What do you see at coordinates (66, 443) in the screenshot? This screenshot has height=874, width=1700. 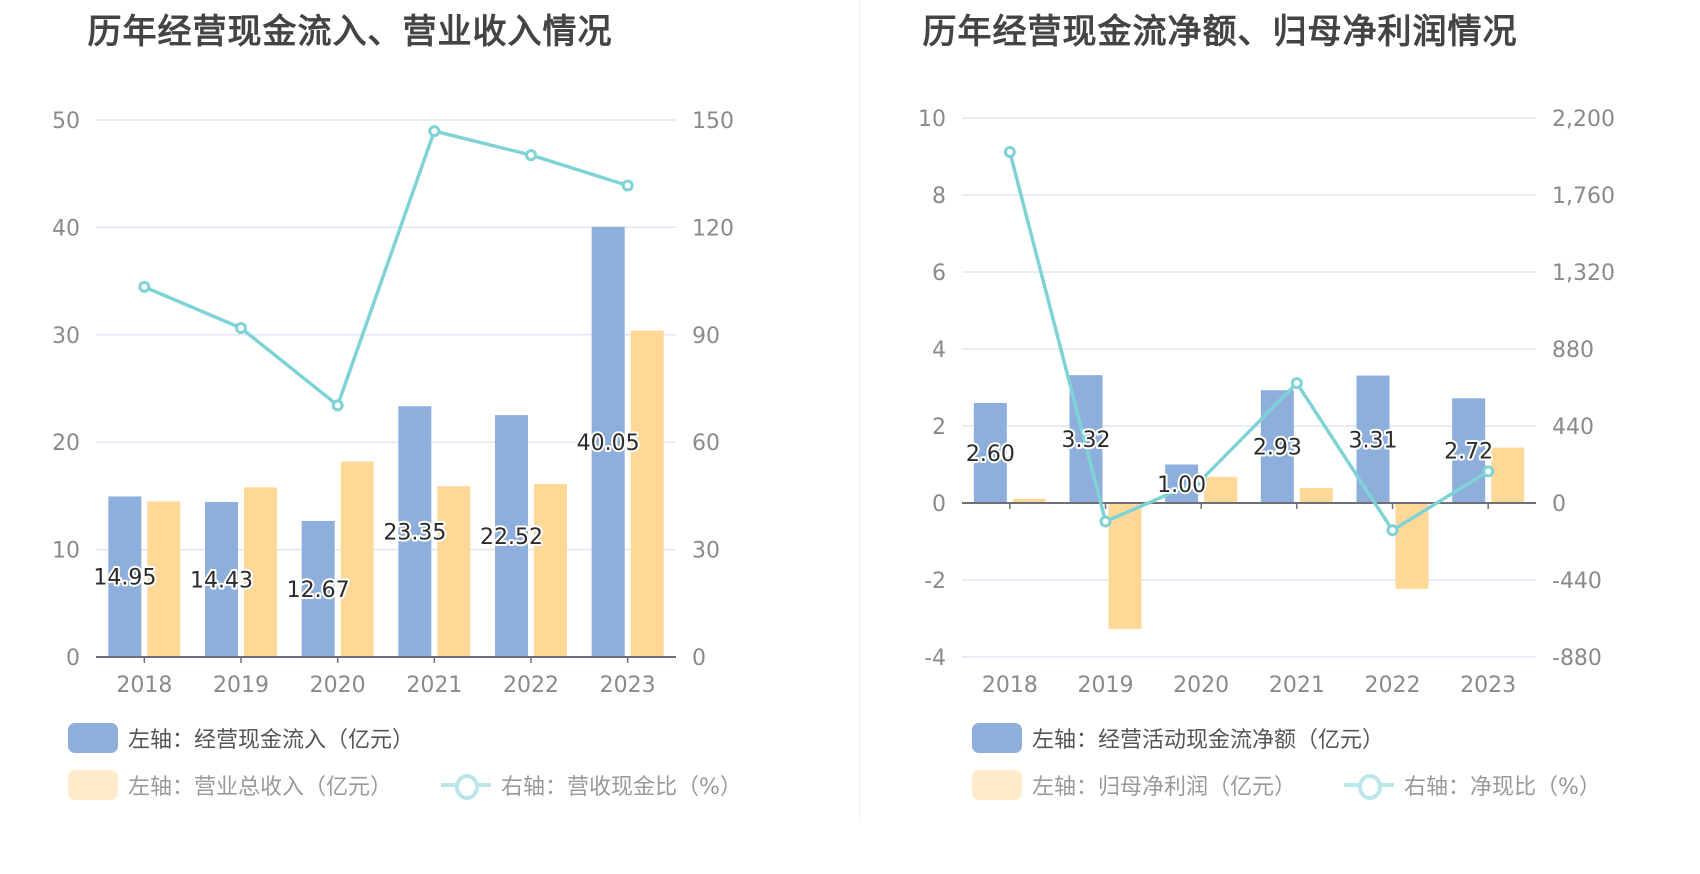 I see `left-axis-tick-label: 20` at bounding box center [66, 443].